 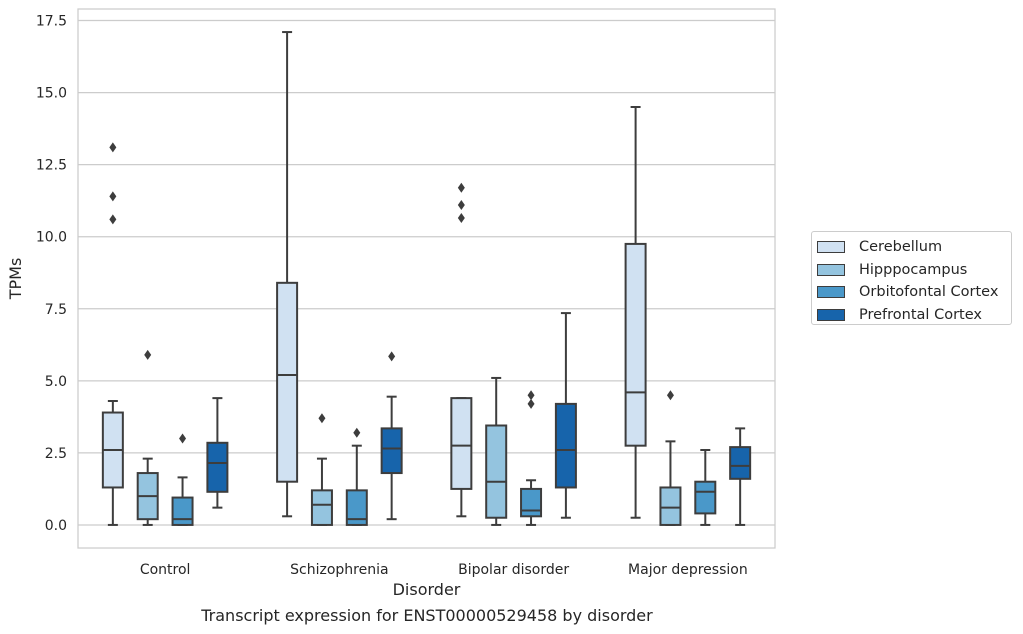 What do you see at coordinates (51, 94) in the screenshot?
I see `y-tick-label: 15.0` at bounding box center [51, 94].